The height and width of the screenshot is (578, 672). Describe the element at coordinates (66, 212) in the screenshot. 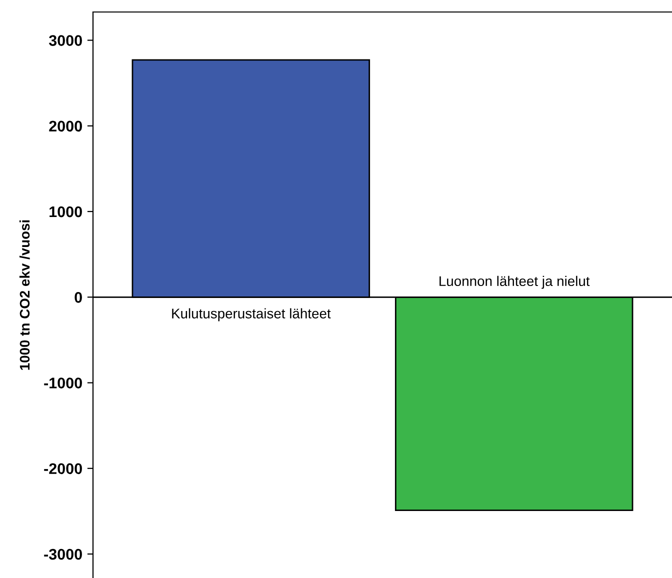

I see `y-tick-label: 1000` at that location.